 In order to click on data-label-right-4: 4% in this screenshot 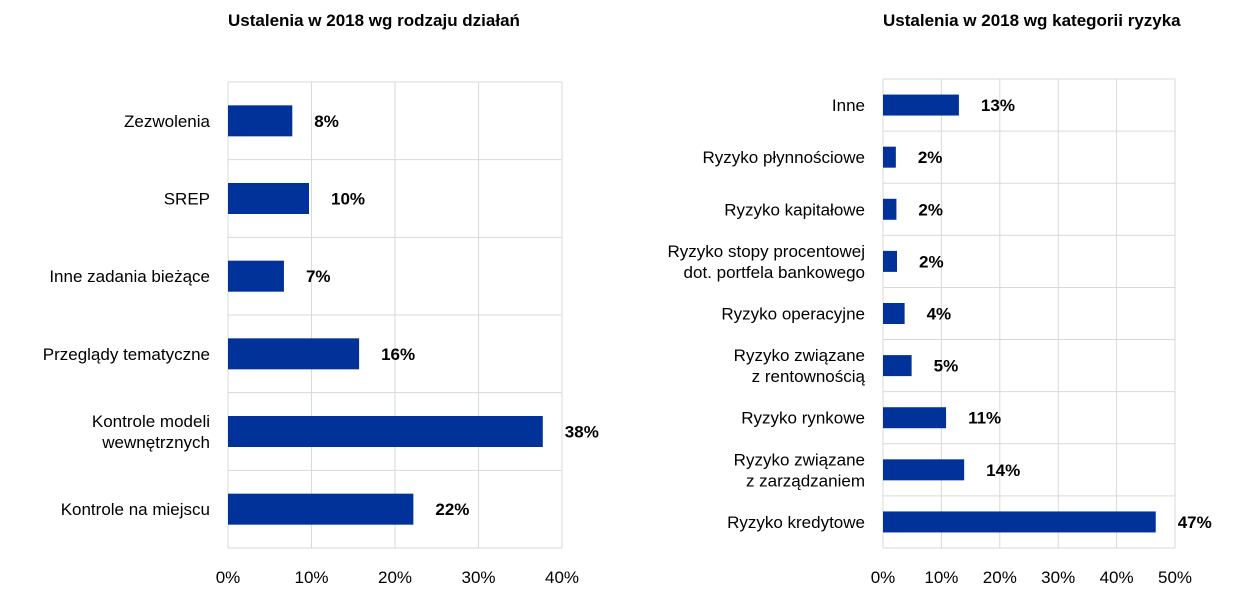, I will do `click(939, 314)`.